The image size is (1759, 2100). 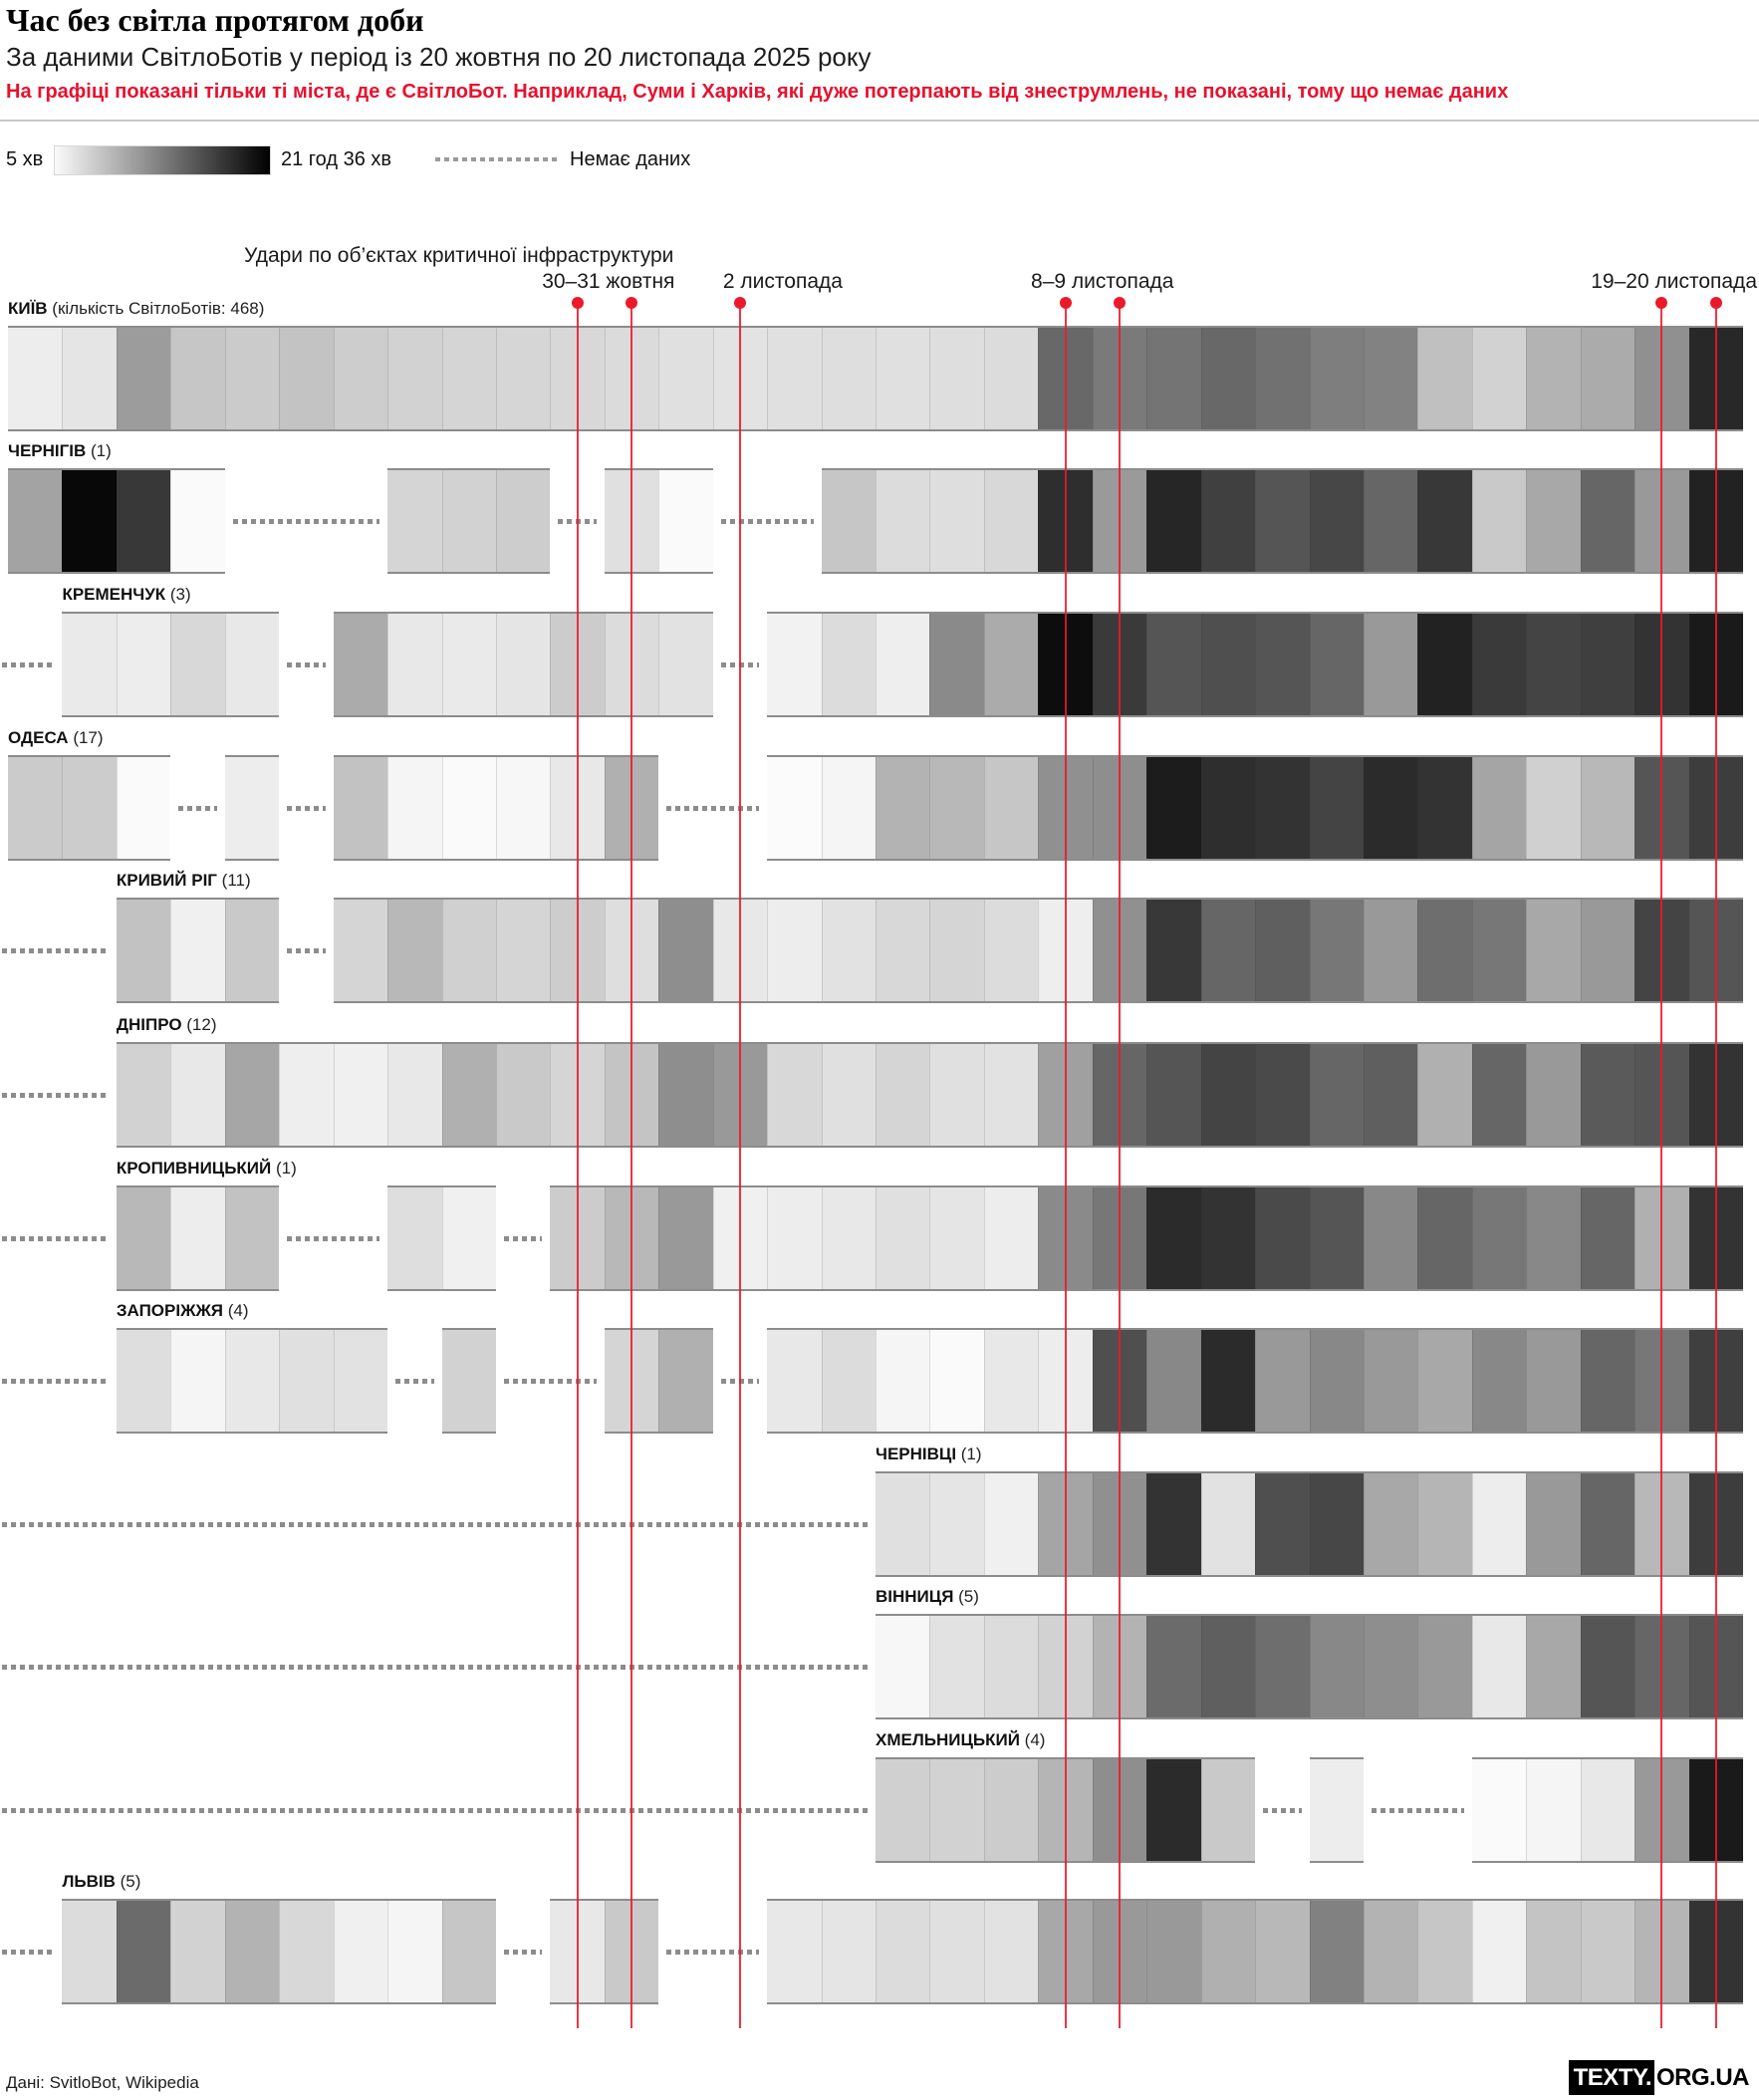 What do you see at coordinates (194, 1168) in the screenshot?
I see `city-name: КРОПИВНИЦЬКИЙ` at bounding box center [194, 1168].